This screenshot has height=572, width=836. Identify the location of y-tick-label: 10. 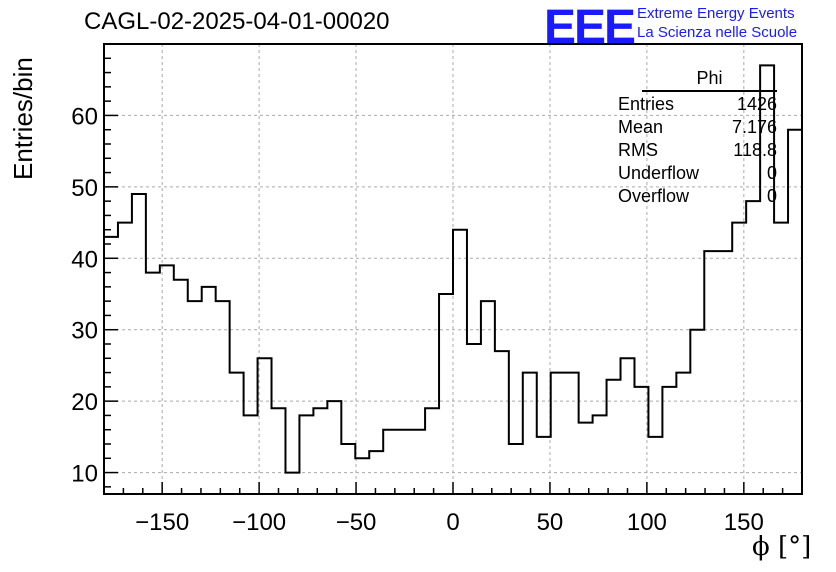
(84, 474).